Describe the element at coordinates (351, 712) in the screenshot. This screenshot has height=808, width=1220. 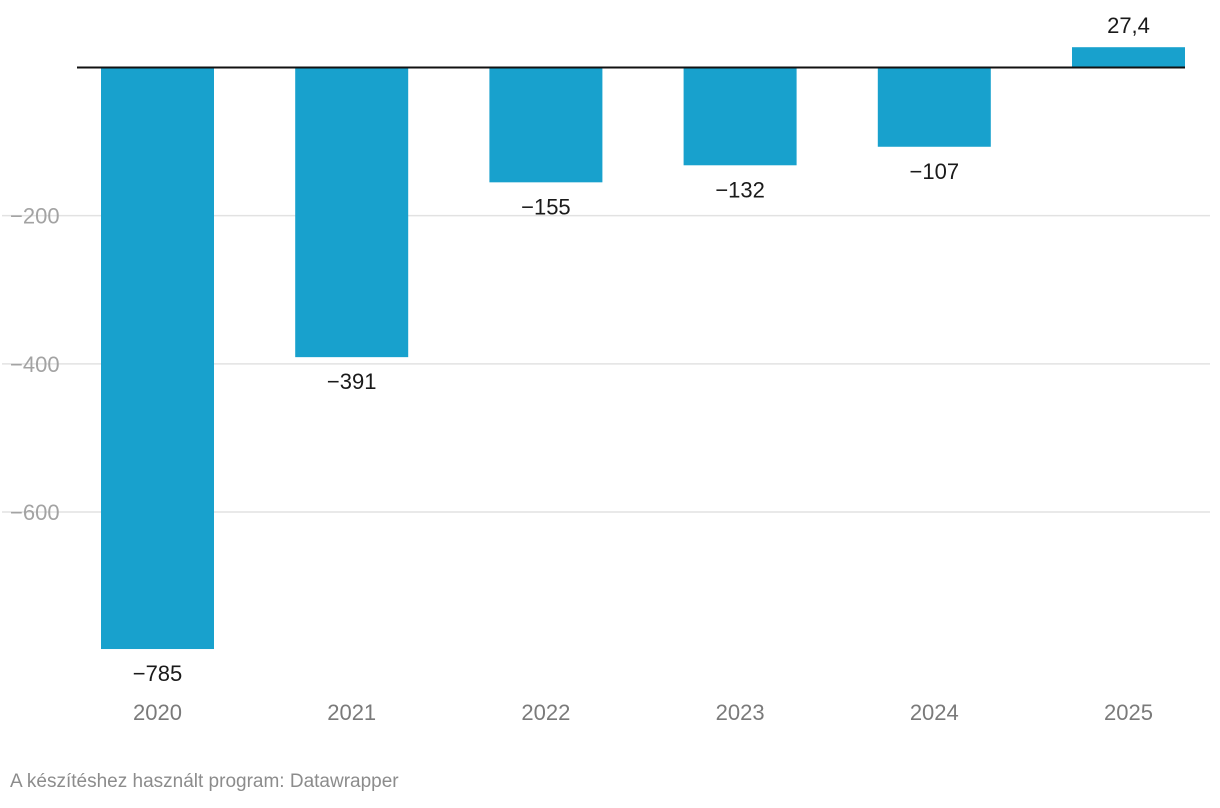
I see `x-tick-label-2021: 2021` at that location.